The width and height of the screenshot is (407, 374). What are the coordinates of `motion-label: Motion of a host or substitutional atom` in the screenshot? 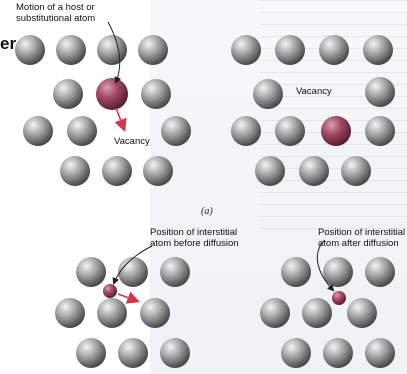 It's located at (56, 13).